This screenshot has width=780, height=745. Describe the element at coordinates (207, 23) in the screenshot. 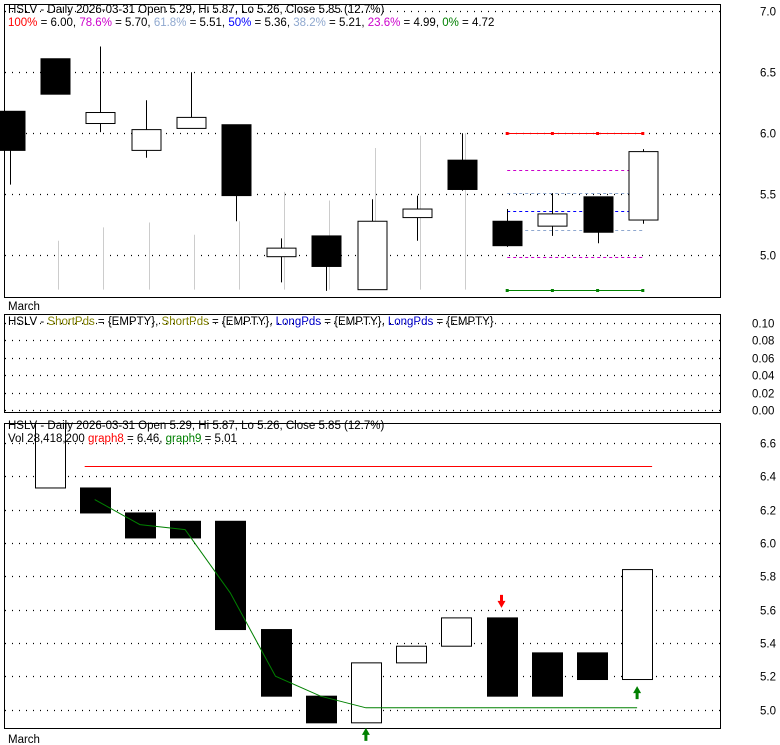

I see `fib-legend-value: = 5.51,` at that location.